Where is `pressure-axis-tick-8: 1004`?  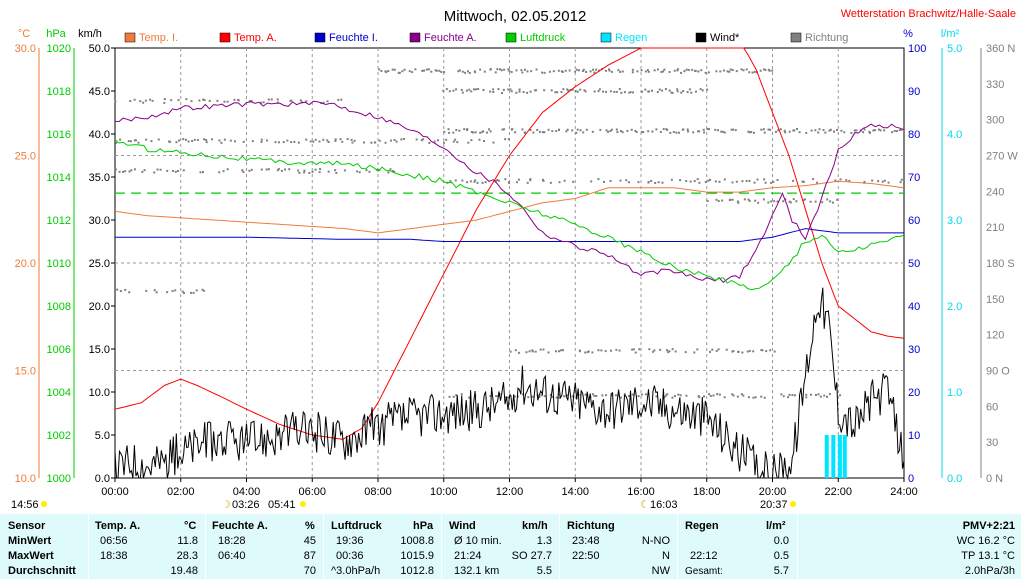
pressure-axis-tick-8: 1004 is located at coordinates (59, 393).